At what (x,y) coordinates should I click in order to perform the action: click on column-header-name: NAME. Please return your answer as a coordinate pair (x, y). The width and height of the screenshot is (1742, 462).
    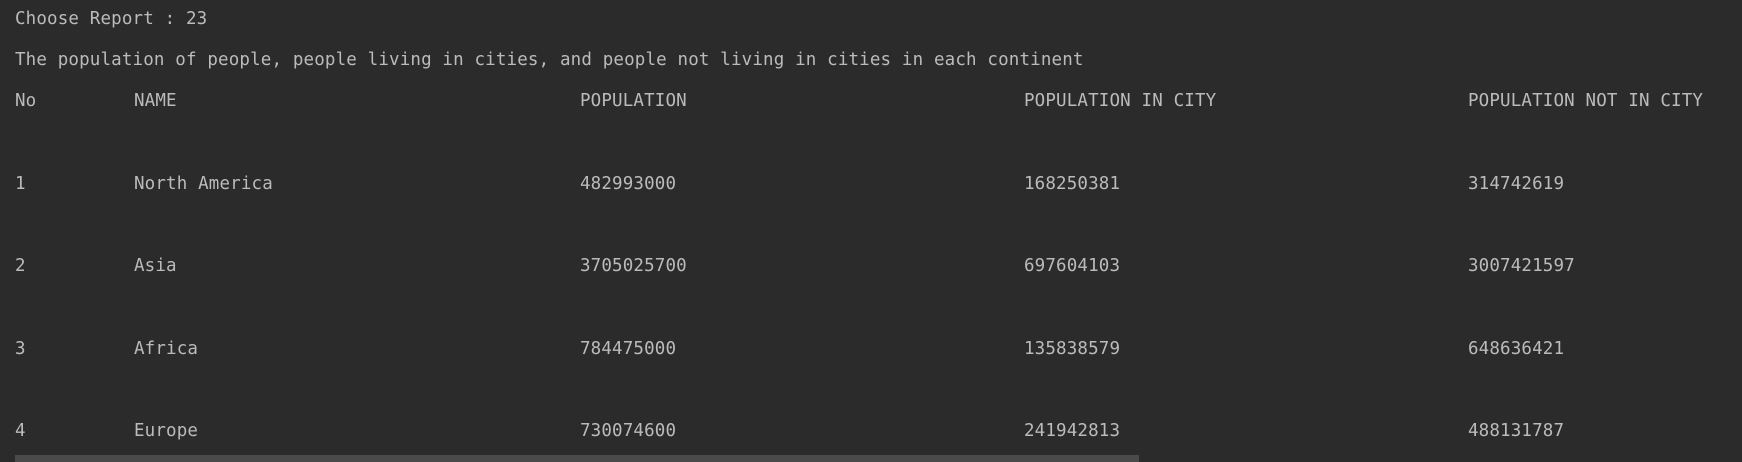
    Looking at the image, I should click on (155, 101).